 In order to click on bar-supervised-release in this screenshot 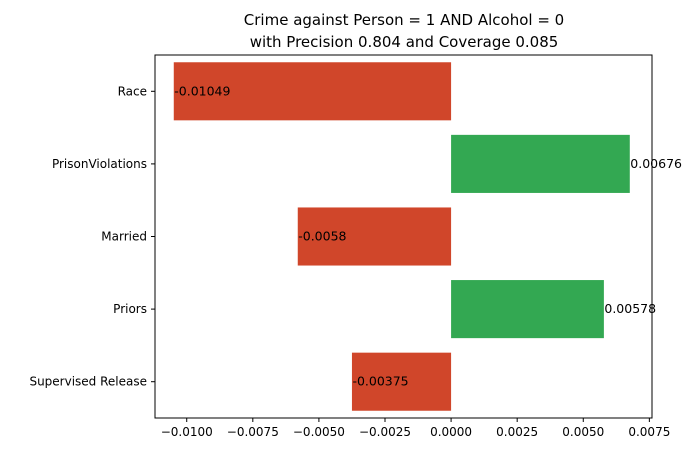, I will do `click(401, 381)`.